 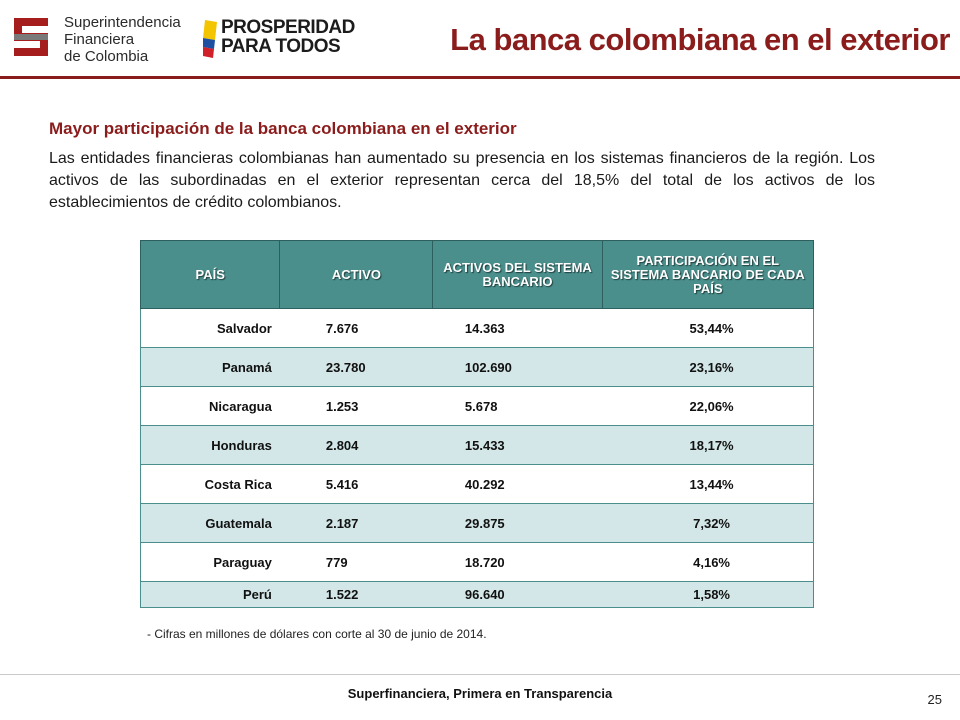 I want to click on table-row: Costa Rica 5.416 40.292 13,44%, so click(x=477, y=484).